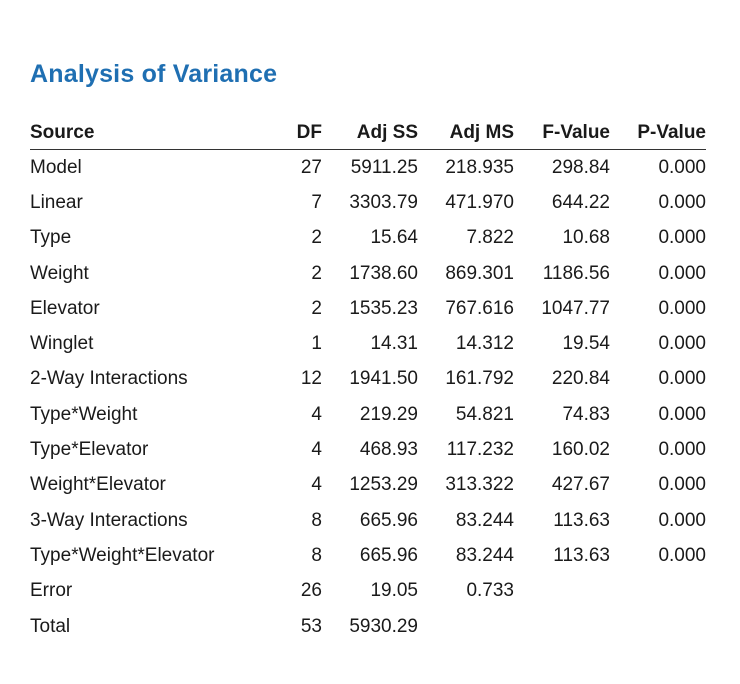 The width and height of the screenshot is (740, 684). Describe the element at coordinates (490, 591) in the screenshot. I see `row-adj-ms: 0.733` at that location.